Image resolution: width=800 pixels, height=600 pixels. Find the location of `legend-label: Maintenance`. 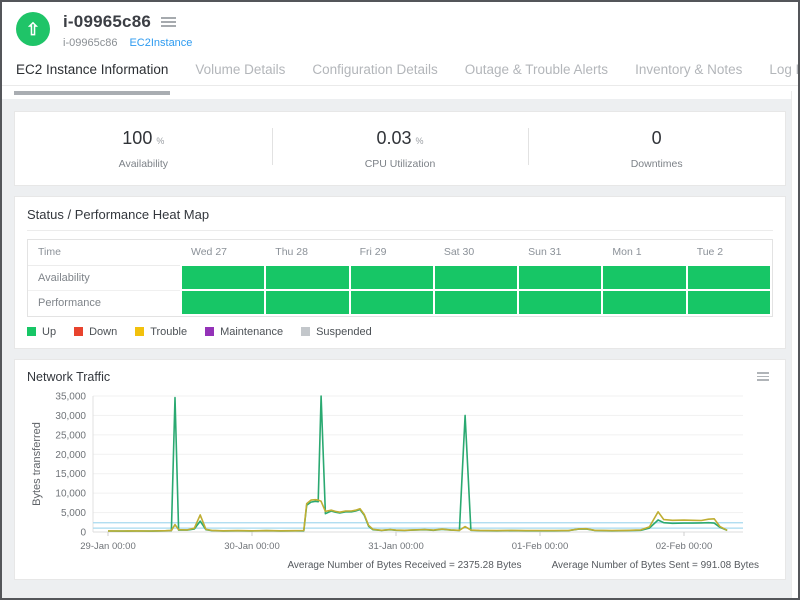

legend-label: Maintenance is located at coordinates (252, 331).